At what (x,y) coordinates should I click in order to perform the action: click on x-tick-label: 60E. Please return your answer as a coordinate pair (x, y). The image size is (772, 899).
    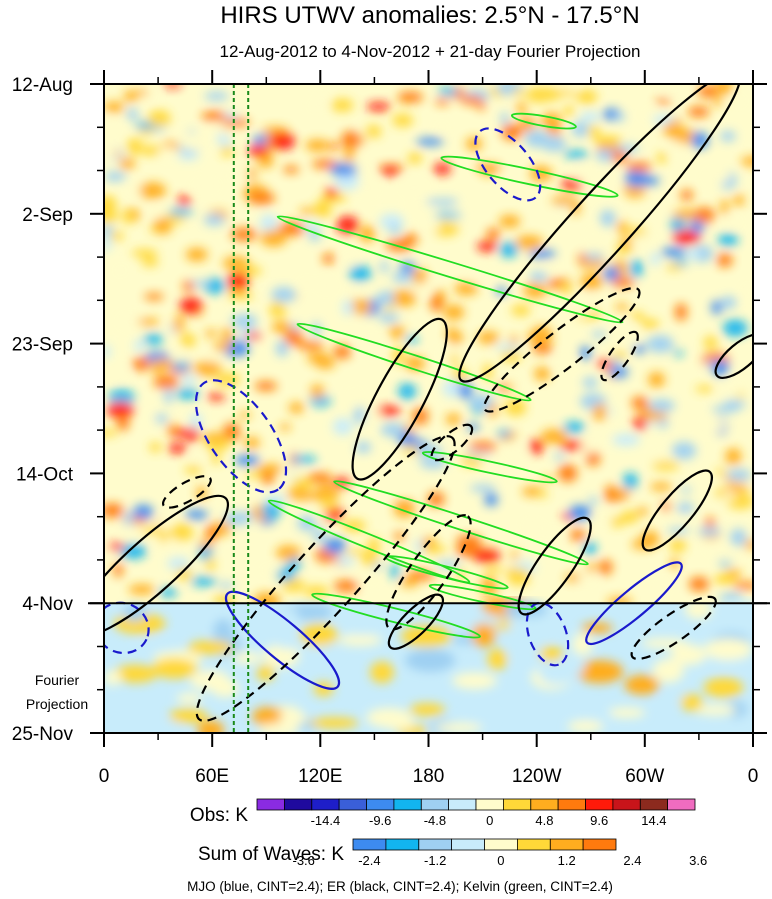
    Looking at the image, I should click on (212, 776).